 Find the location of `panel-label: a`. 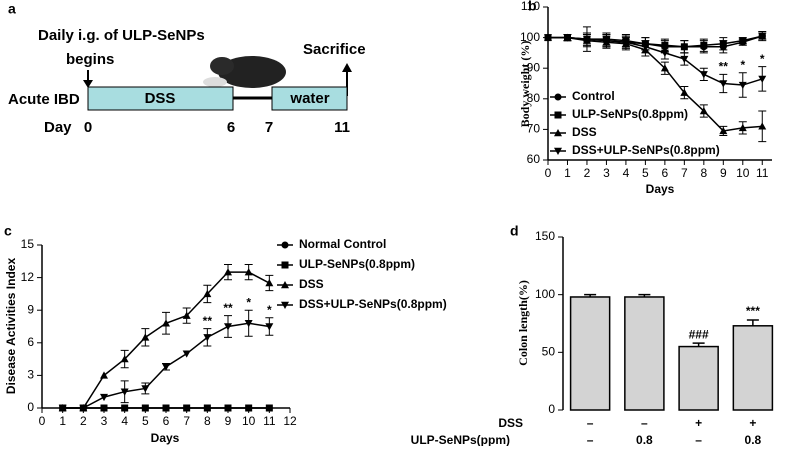

panel-label: a is located at coordinates (12, 9).